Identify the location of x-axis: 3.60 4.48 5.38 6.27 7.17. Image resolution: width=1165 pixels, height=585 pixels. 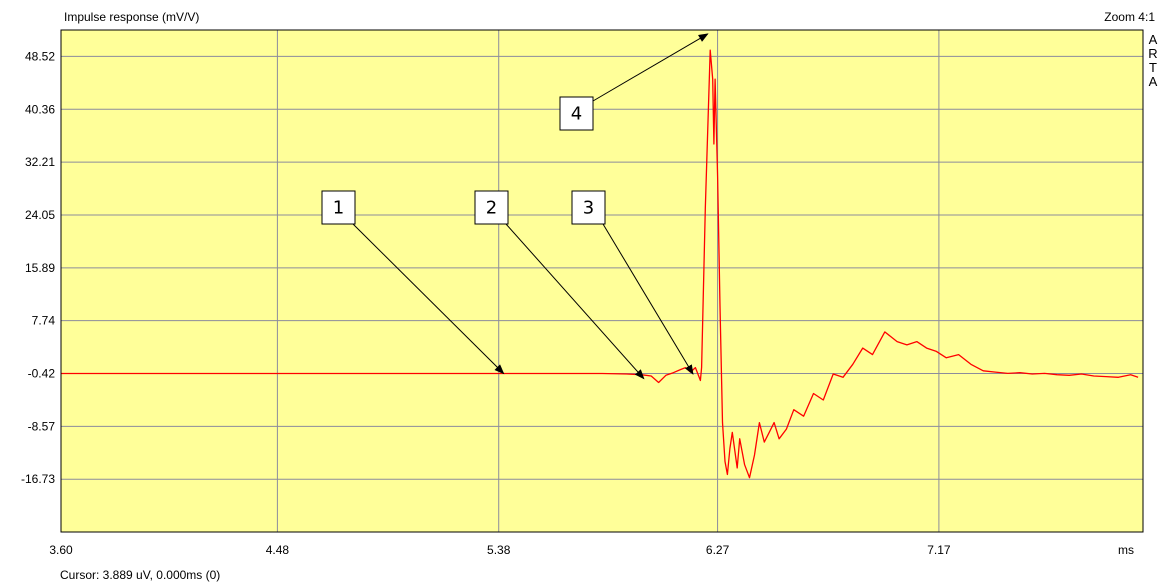
(500, 550).